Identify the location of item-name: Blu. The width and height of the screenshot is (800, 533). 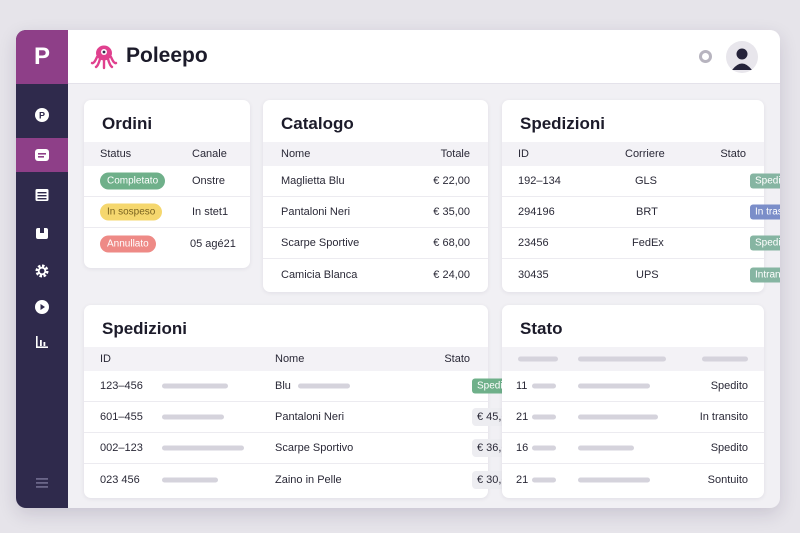
(283, 386).